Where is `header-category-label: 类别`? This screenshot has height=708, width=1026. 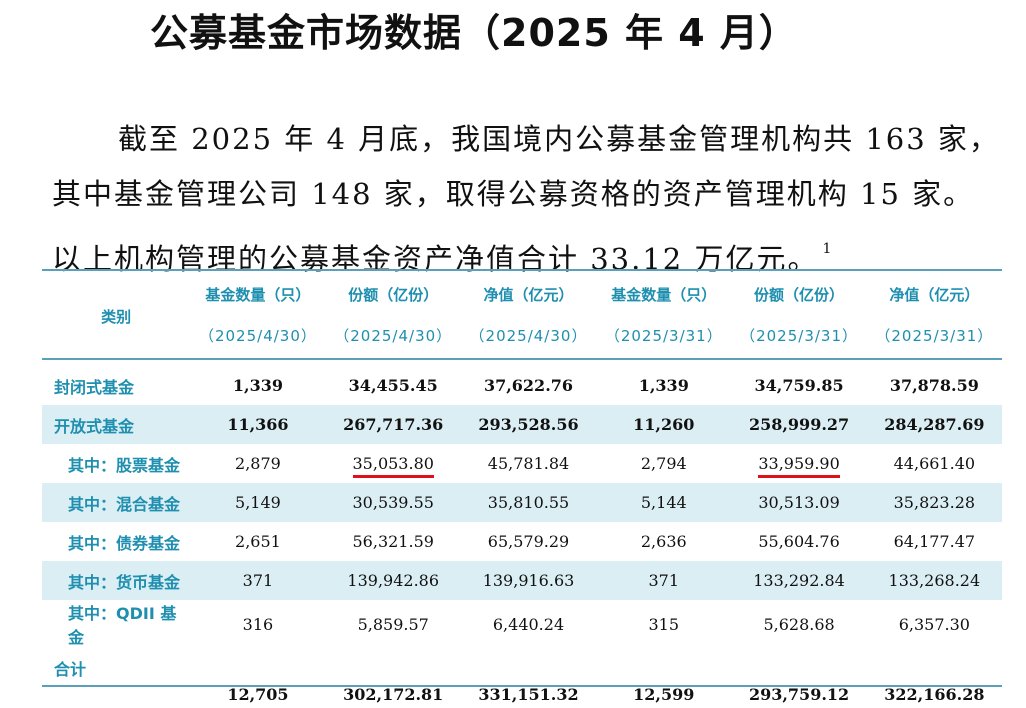 header-category-label: 类别 is located at coordinates (116, 317).